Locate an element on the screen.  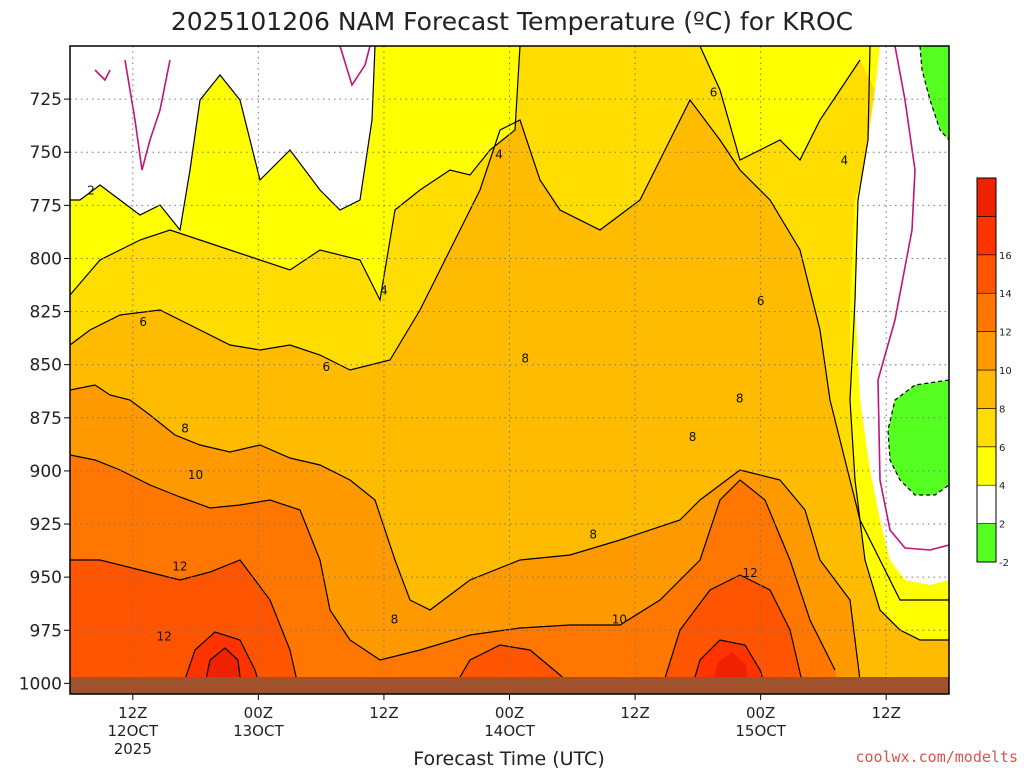
y-tick-label: 925 is located at coordinates (46, 525).